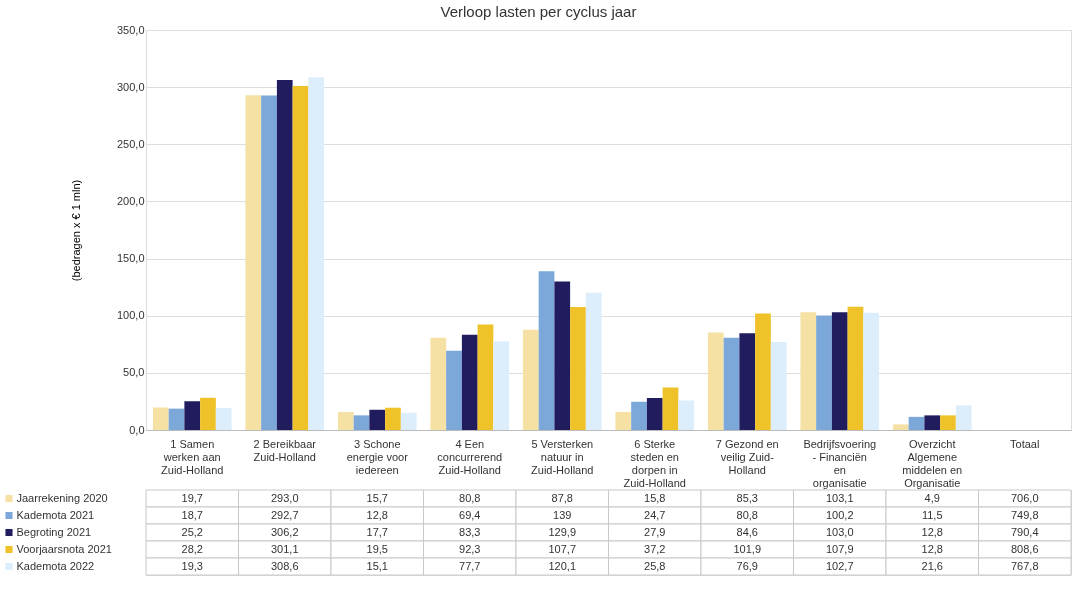 Image resolution: width=1089 pixels, height=613 pixels. I want to click on y-tick-label: 0,0, so click(137, 429).